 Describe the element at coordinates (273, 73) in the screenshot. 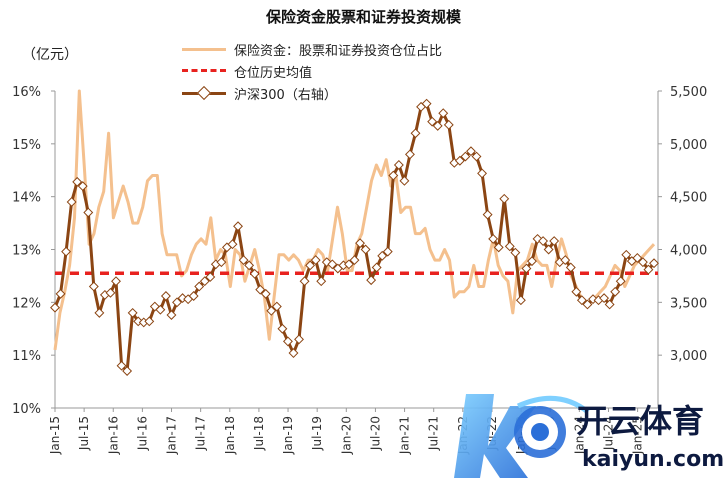

I see `legend-label-historical-mean: 仓位历史均值` at that location.